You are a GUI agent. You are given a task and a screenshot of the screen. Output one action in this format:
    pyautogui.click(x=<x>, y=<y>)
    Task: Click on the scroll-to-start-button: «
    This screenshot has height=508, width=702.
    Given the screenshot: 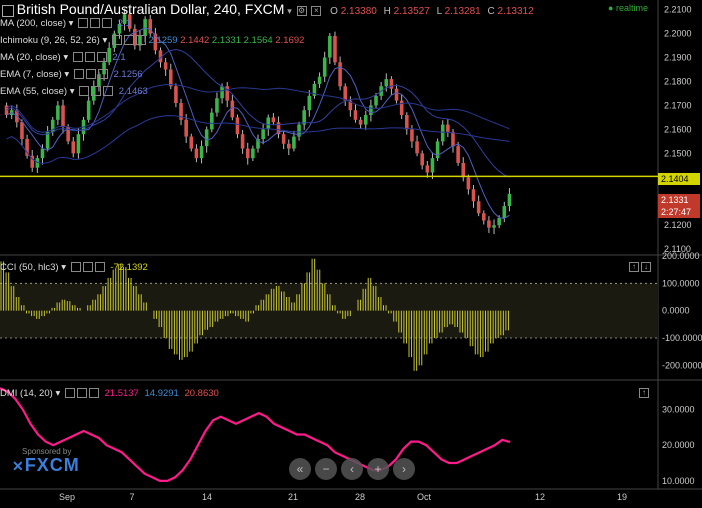 What is the action you would take?
    pyautogui.click(x=300, y=469)
    